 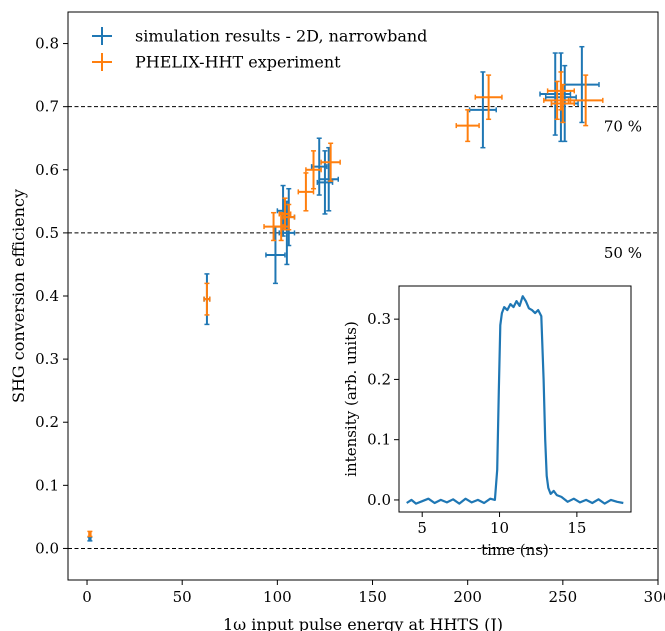 What do you see at coordinates (623, 127) in the screenshot?
I see `reference-line-label: 70 %` at bounding box center [623, 127].